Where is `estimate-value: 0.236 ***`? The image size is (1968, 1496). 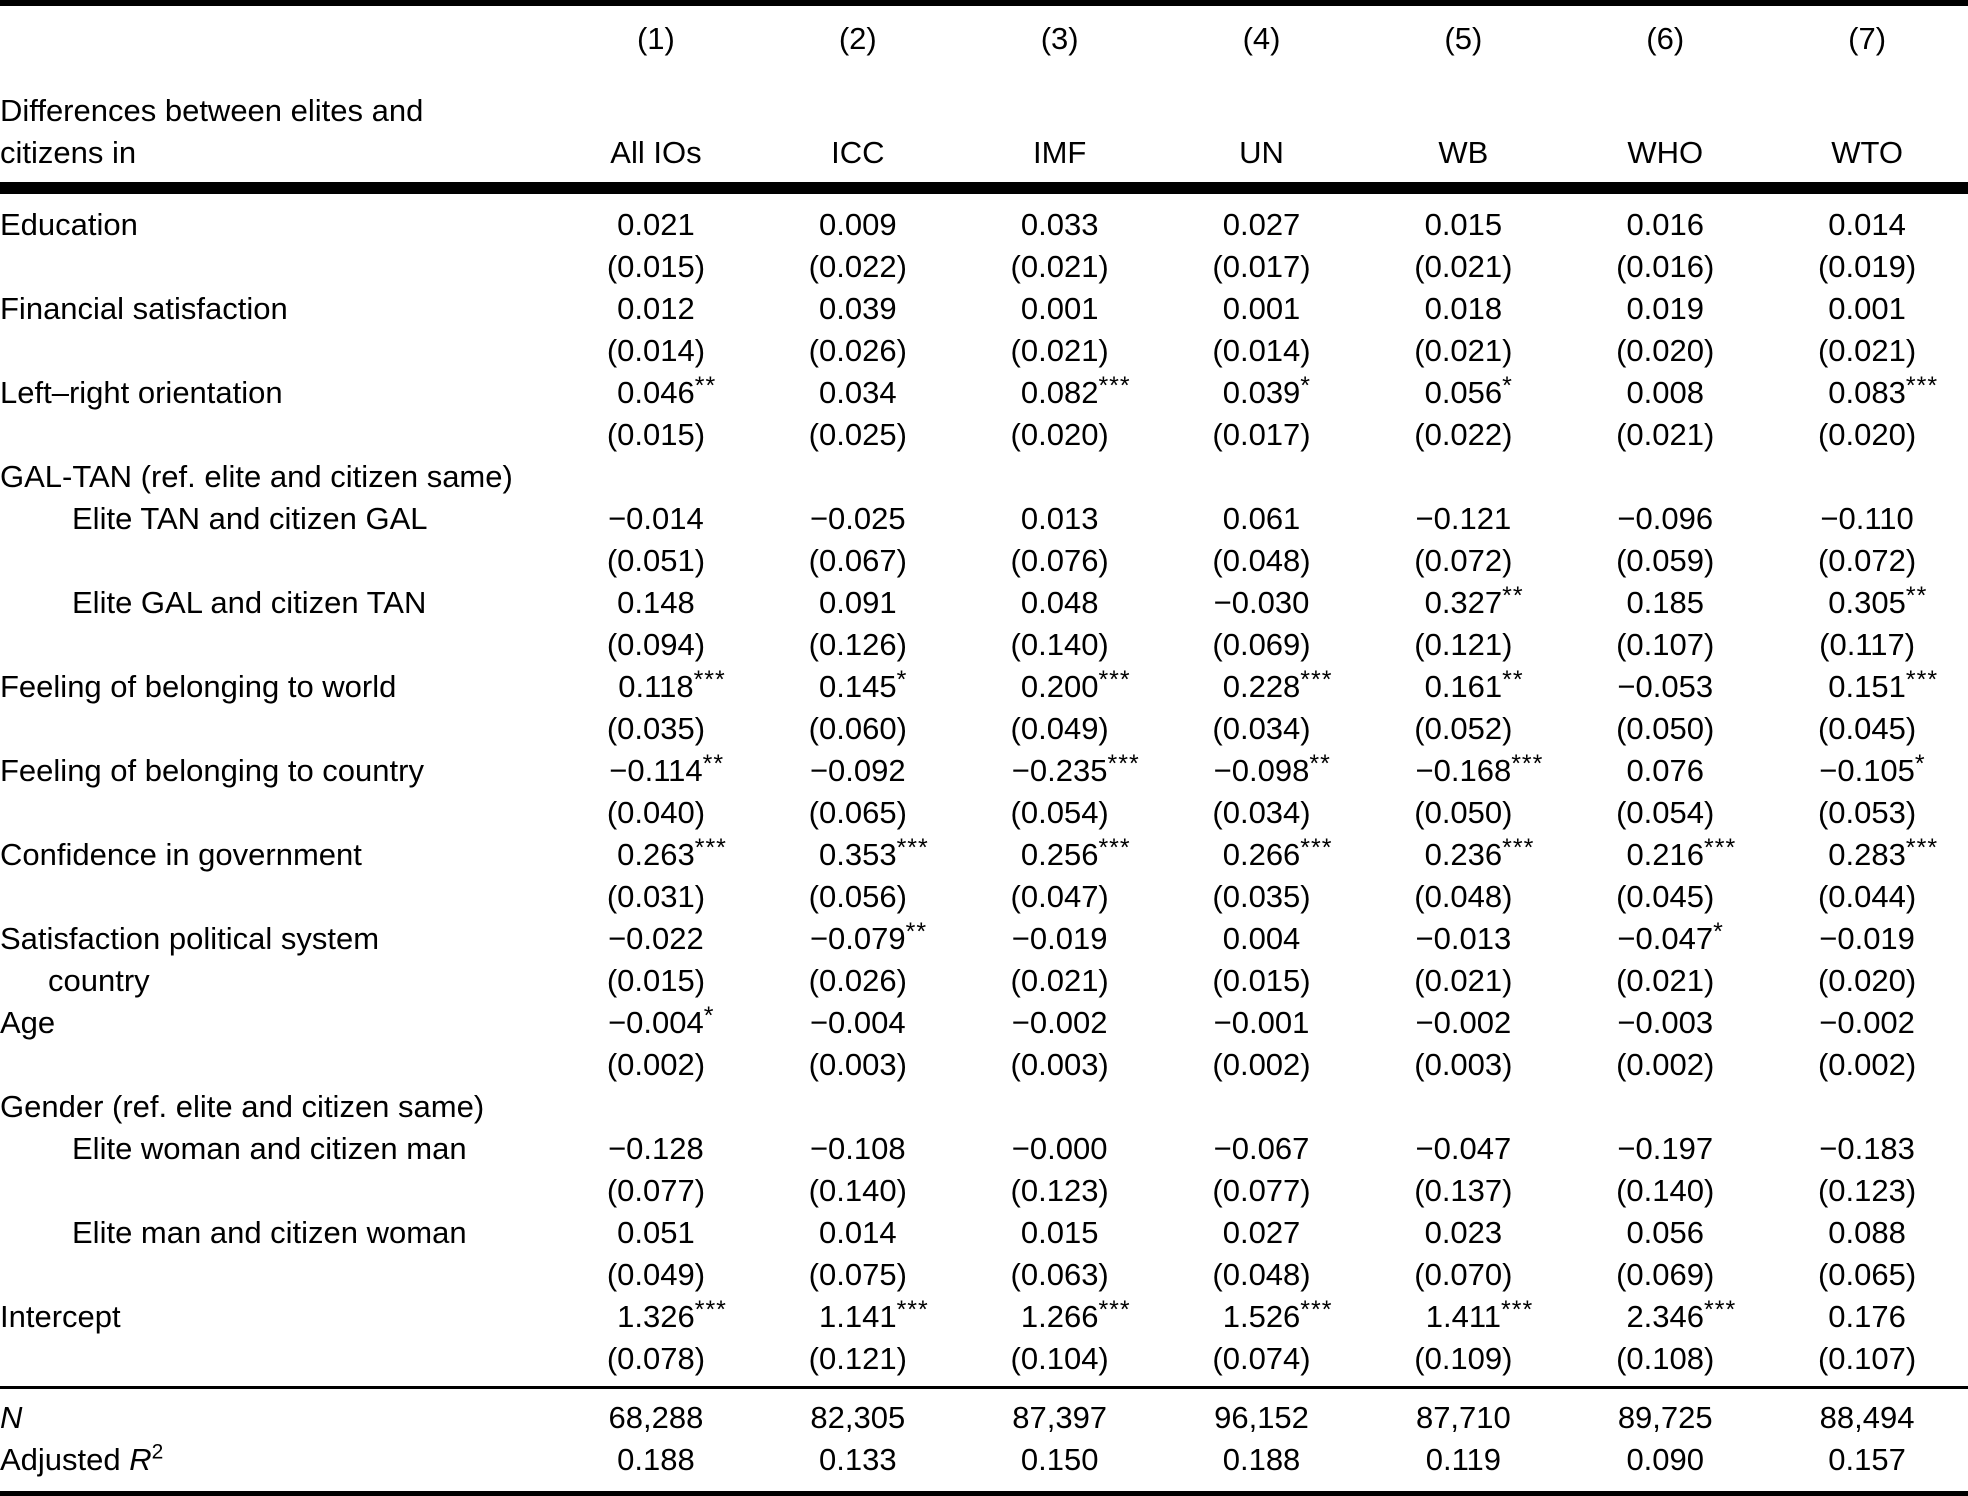
estimate-value: 0.236 *** is located at coordinates (1479, 855).